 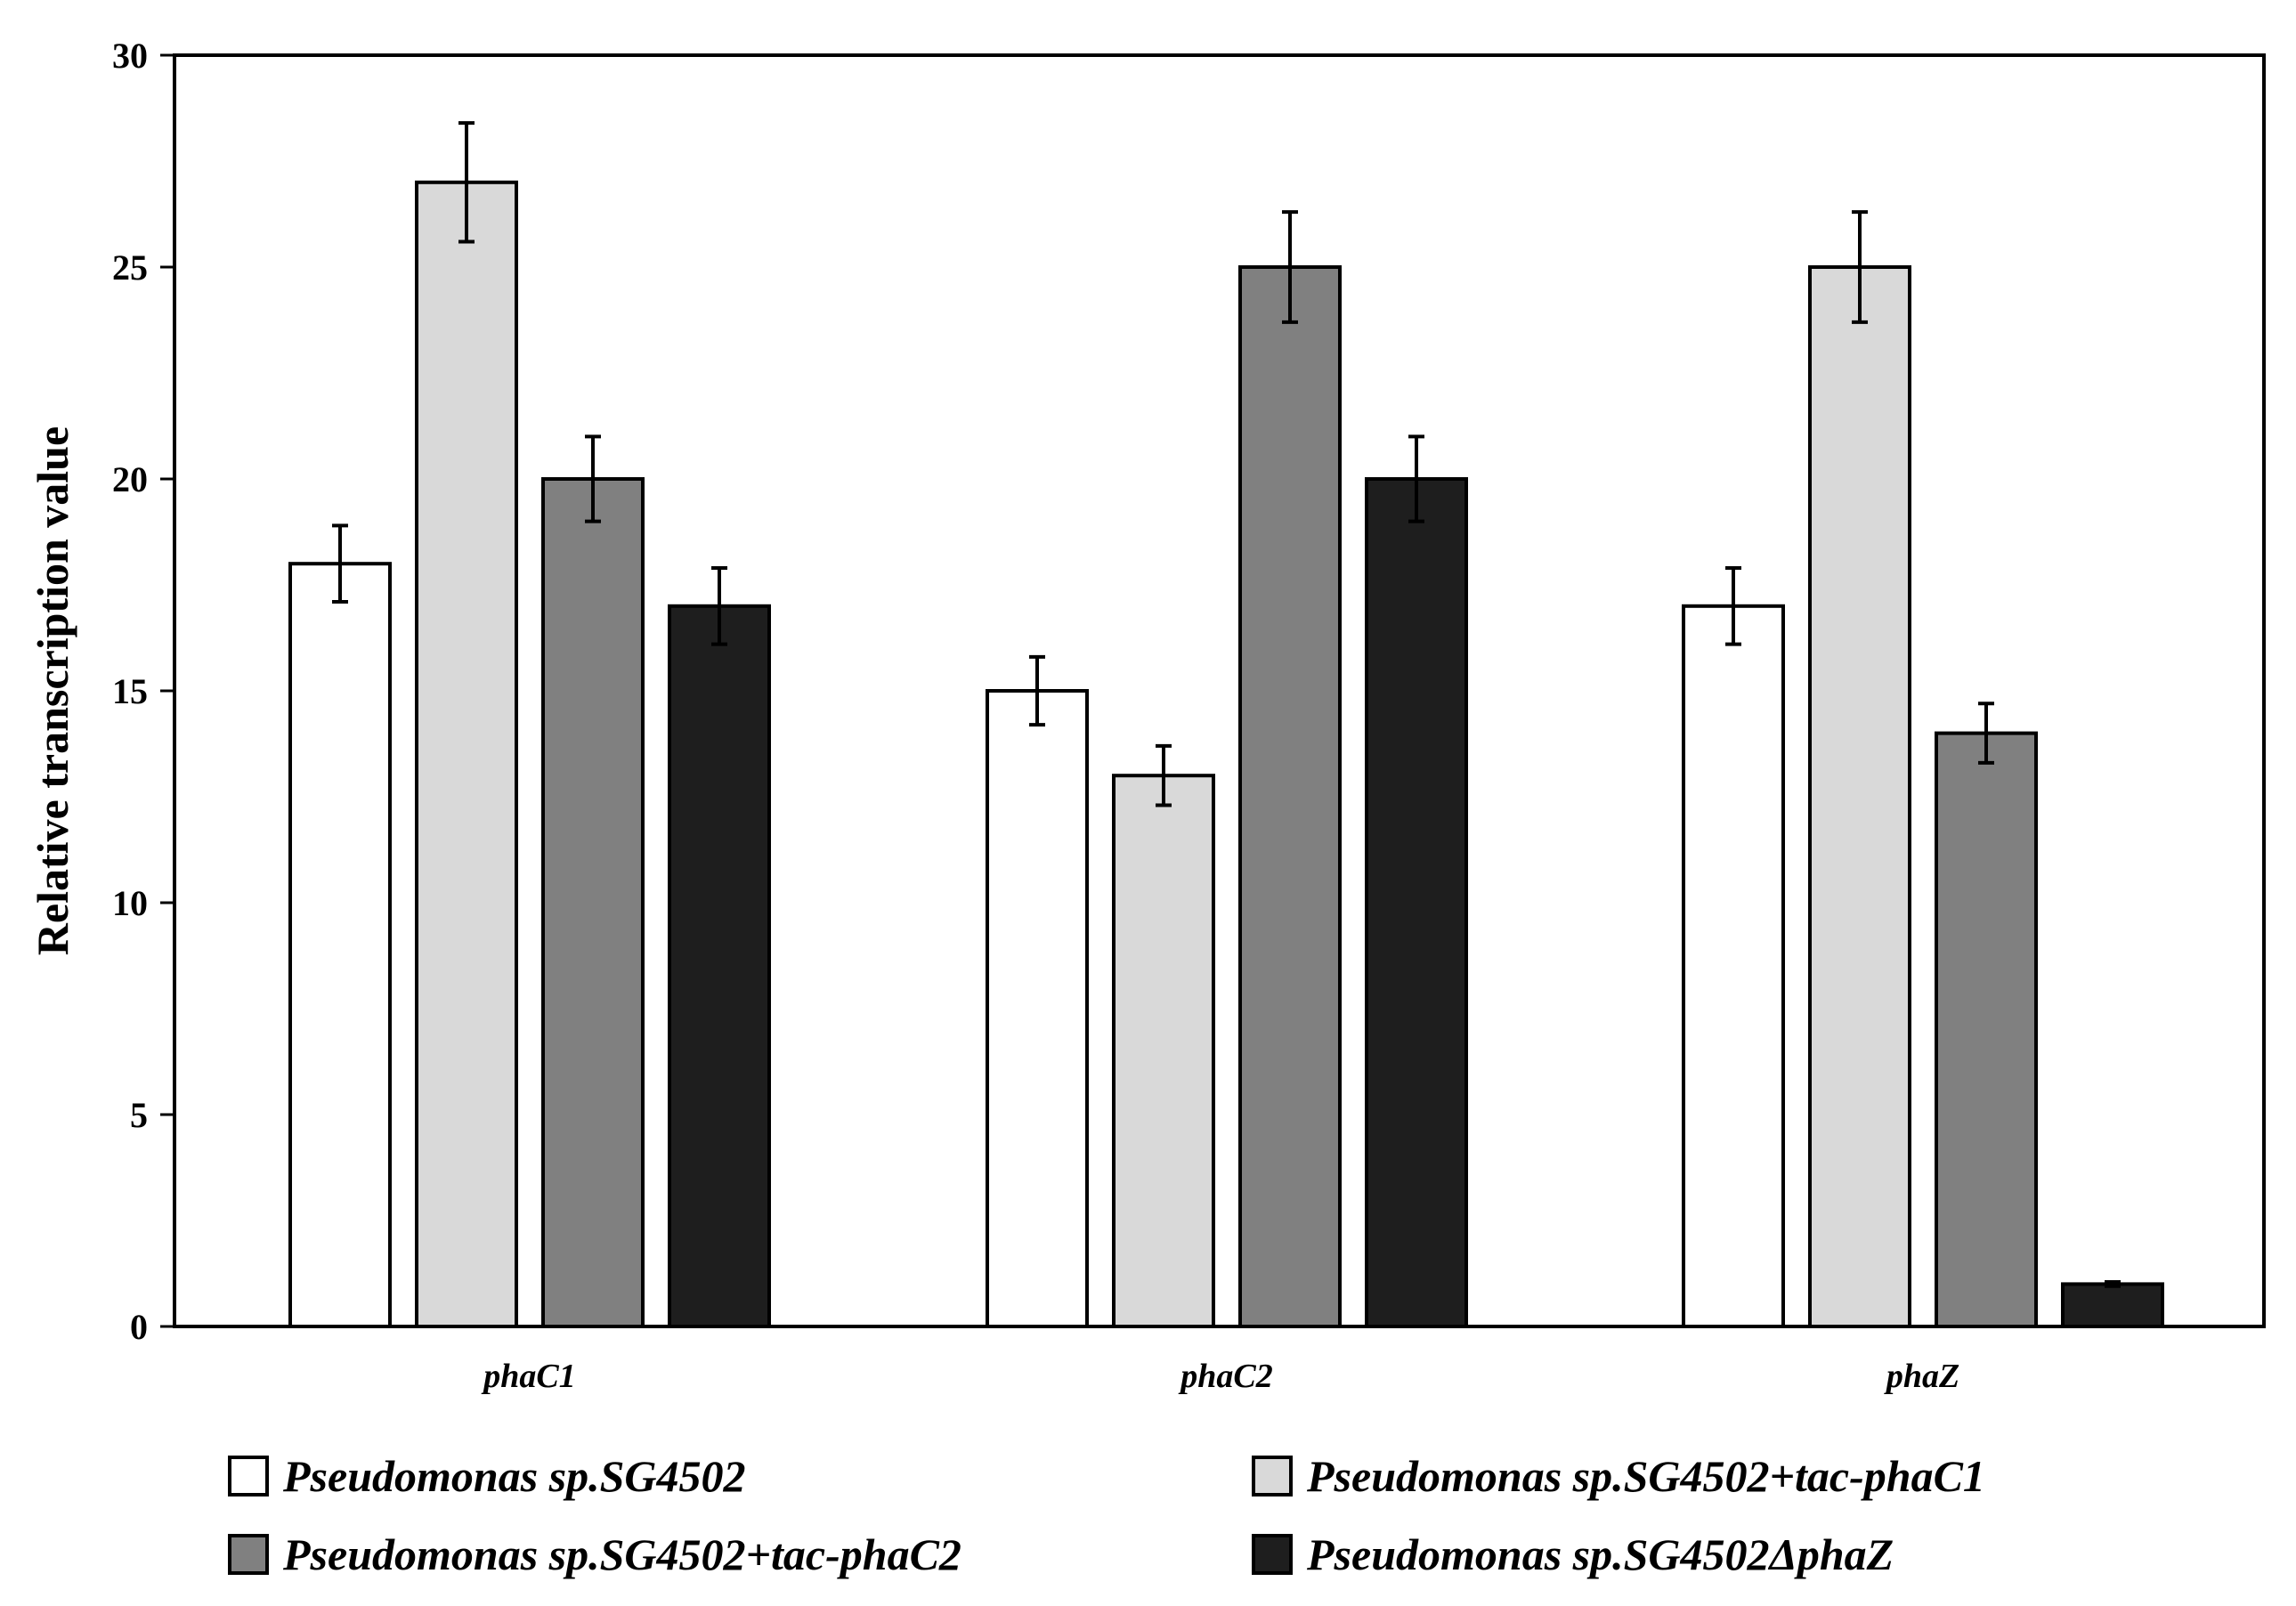 I want to click on legend-item: Pseudomonas sp.SG4502ΔphaZ, so click(x=1573, y=1554).